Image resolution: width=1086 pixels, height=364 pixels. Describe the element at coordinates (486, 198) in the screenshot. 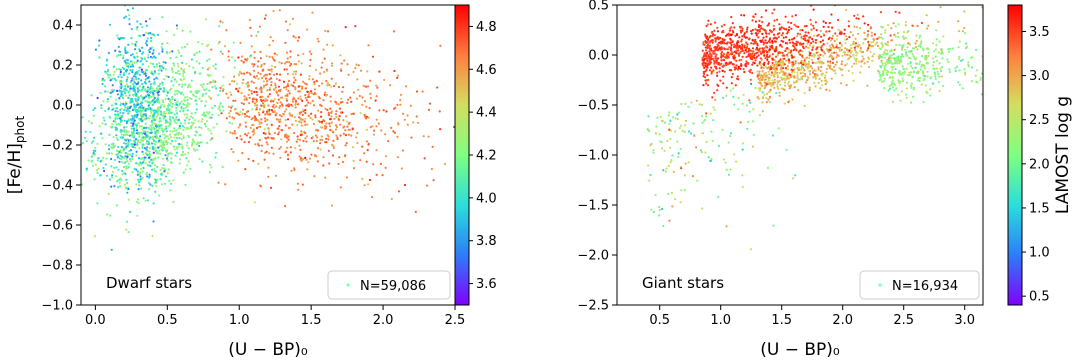

I see `colorbar-tick-label: 4.0` at that location.